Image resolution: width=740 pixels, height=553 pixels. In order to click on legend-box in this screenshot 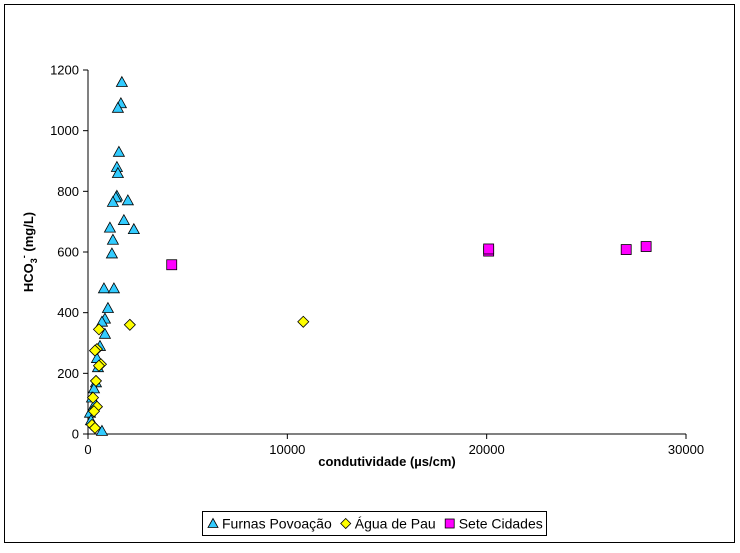, I will do `click(374, 523)`.